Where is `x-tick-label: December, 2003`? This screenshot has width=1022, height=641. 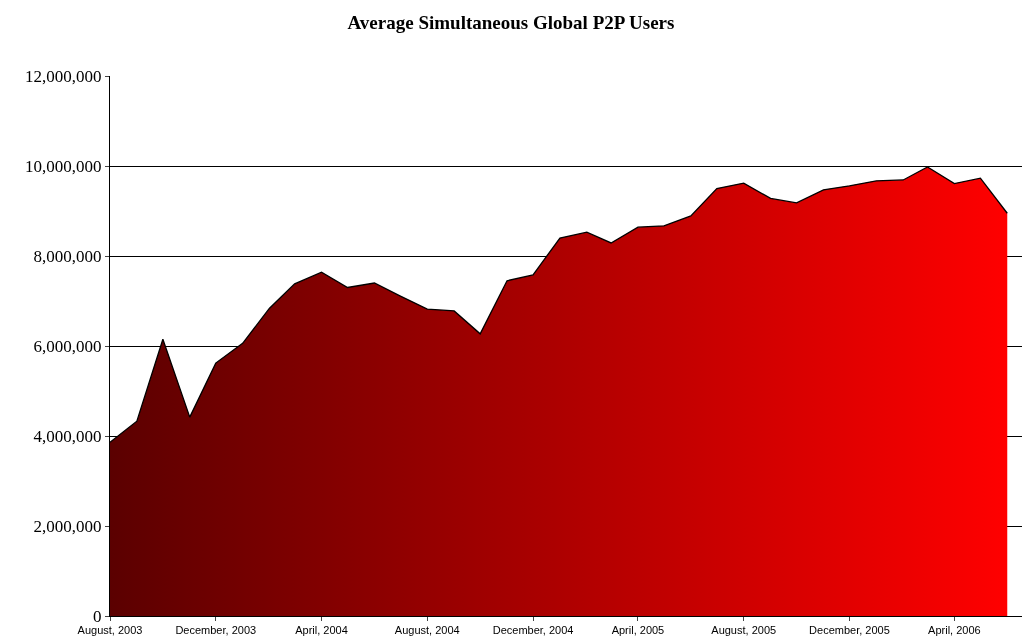
x-tick-label: December, 2003 is located at coordinates (216, 630).